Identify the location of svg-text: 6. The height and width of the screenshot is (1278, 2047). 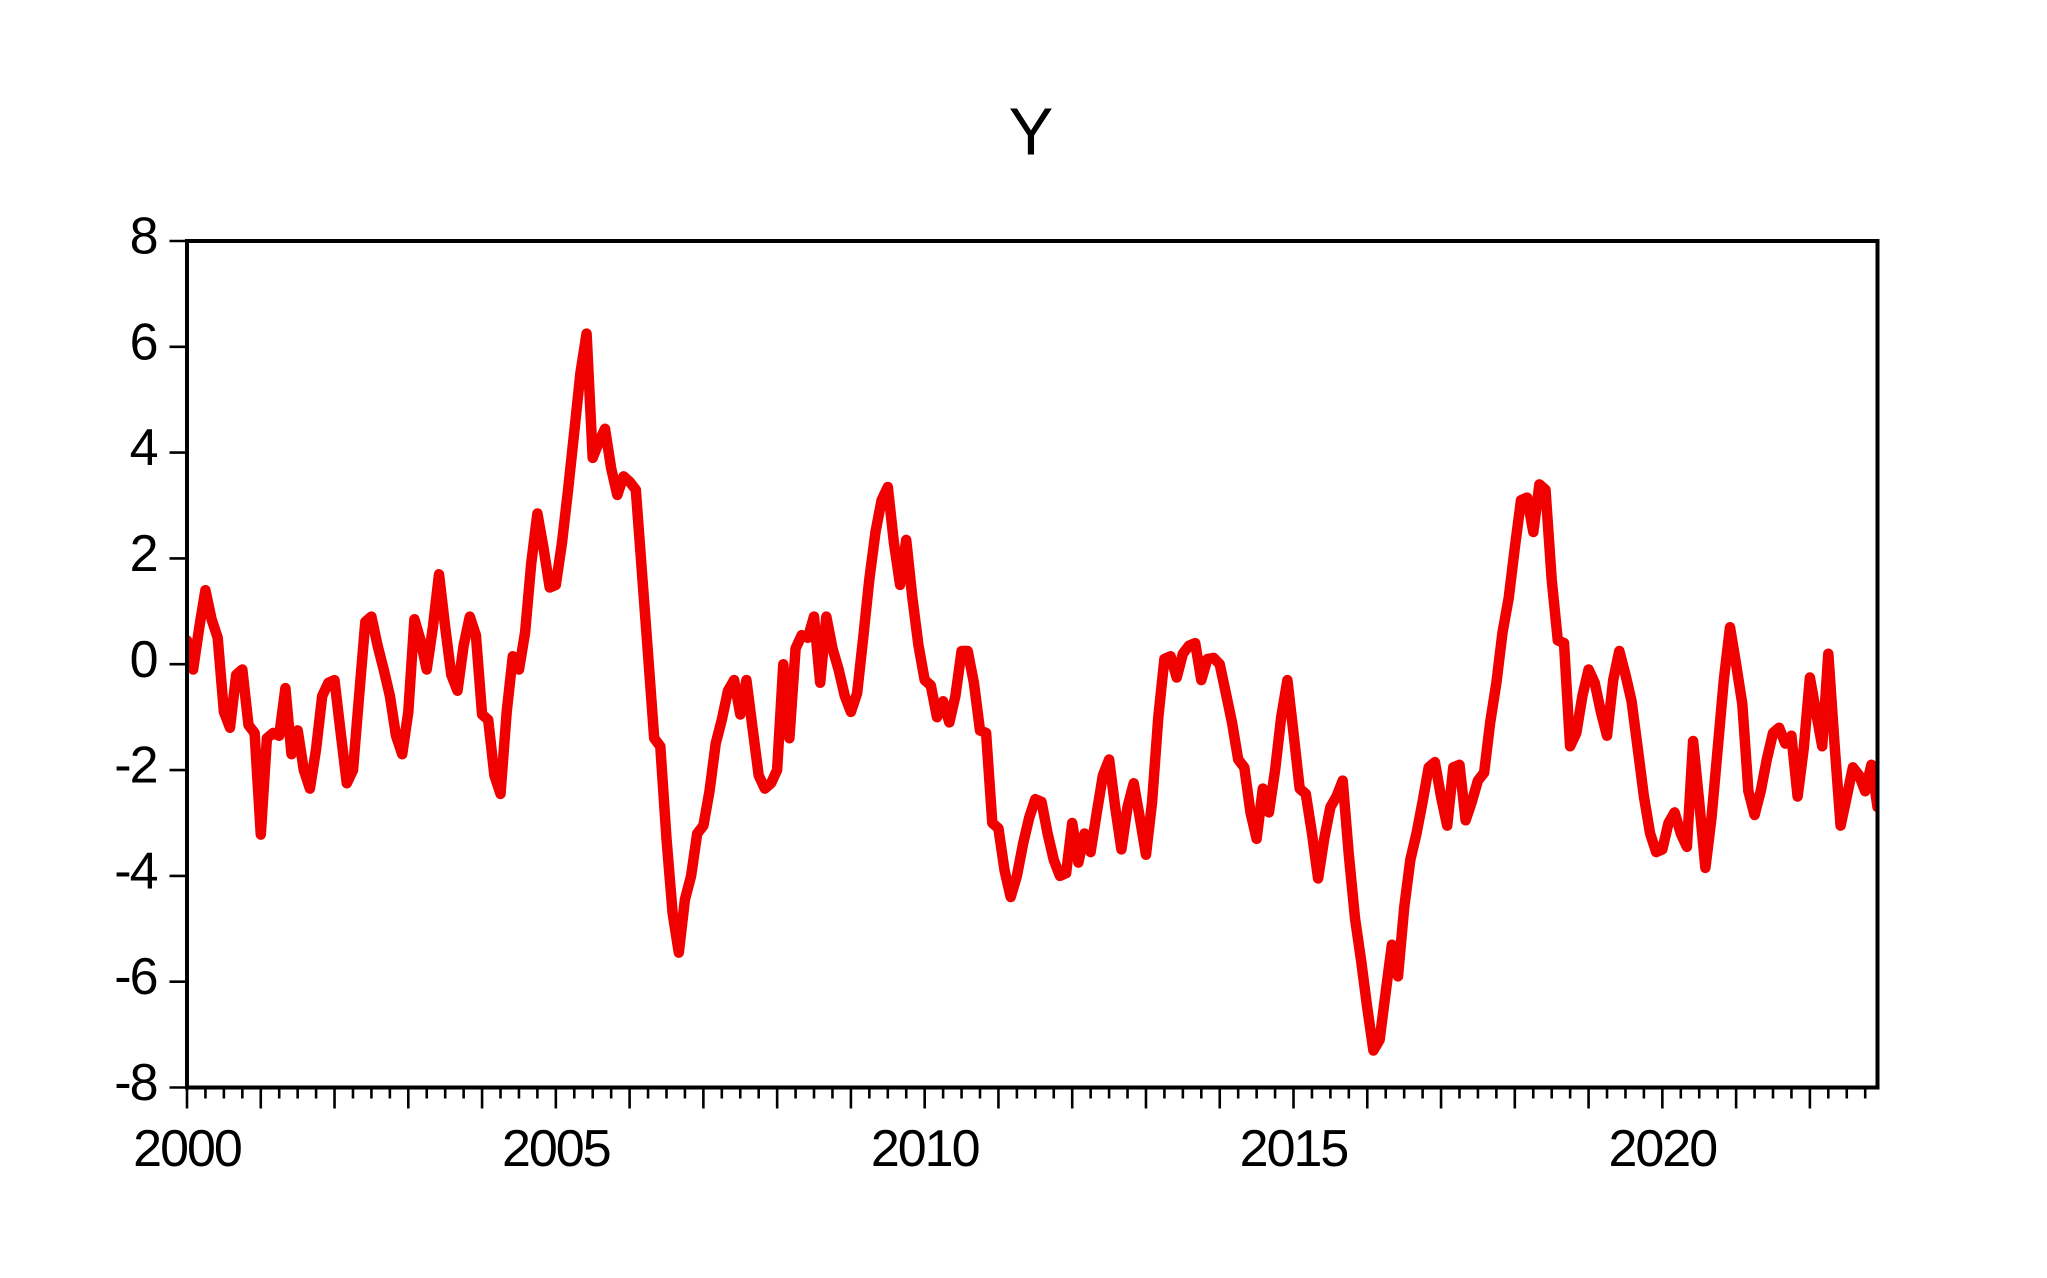
(143, 342).